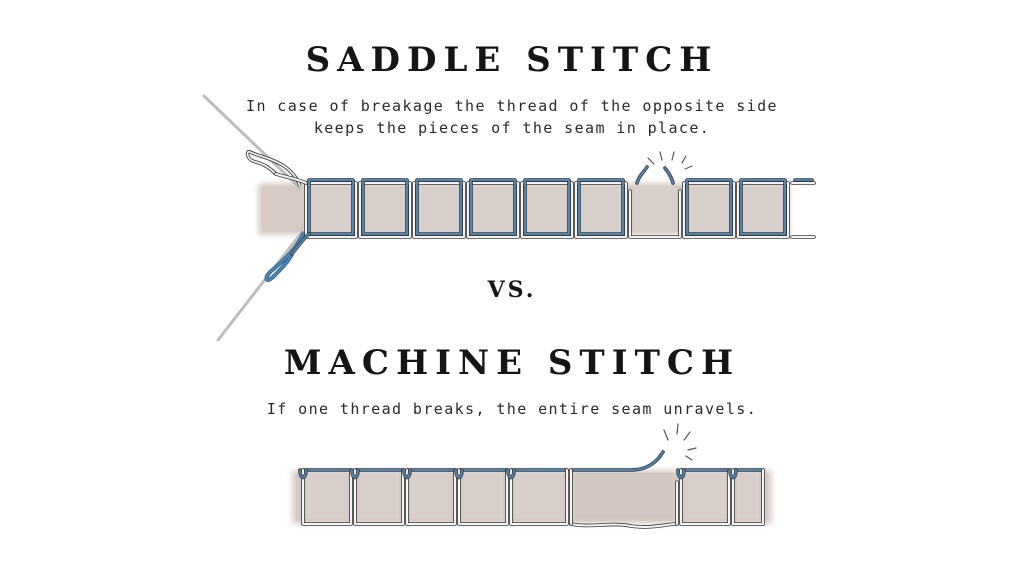 Image resolution: width=1024 pixels, height=576 pixels. I want to click on saddle-white-thread-lead, so click(291, 178).